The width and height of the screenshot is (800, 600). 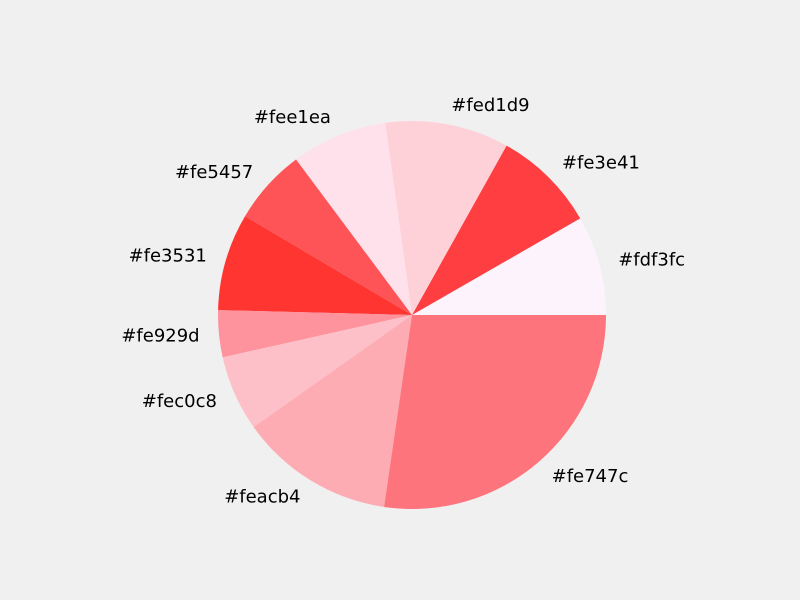 I want to click on pie-label-fed1d9: #fed1d9, so click(x=490, y=105).